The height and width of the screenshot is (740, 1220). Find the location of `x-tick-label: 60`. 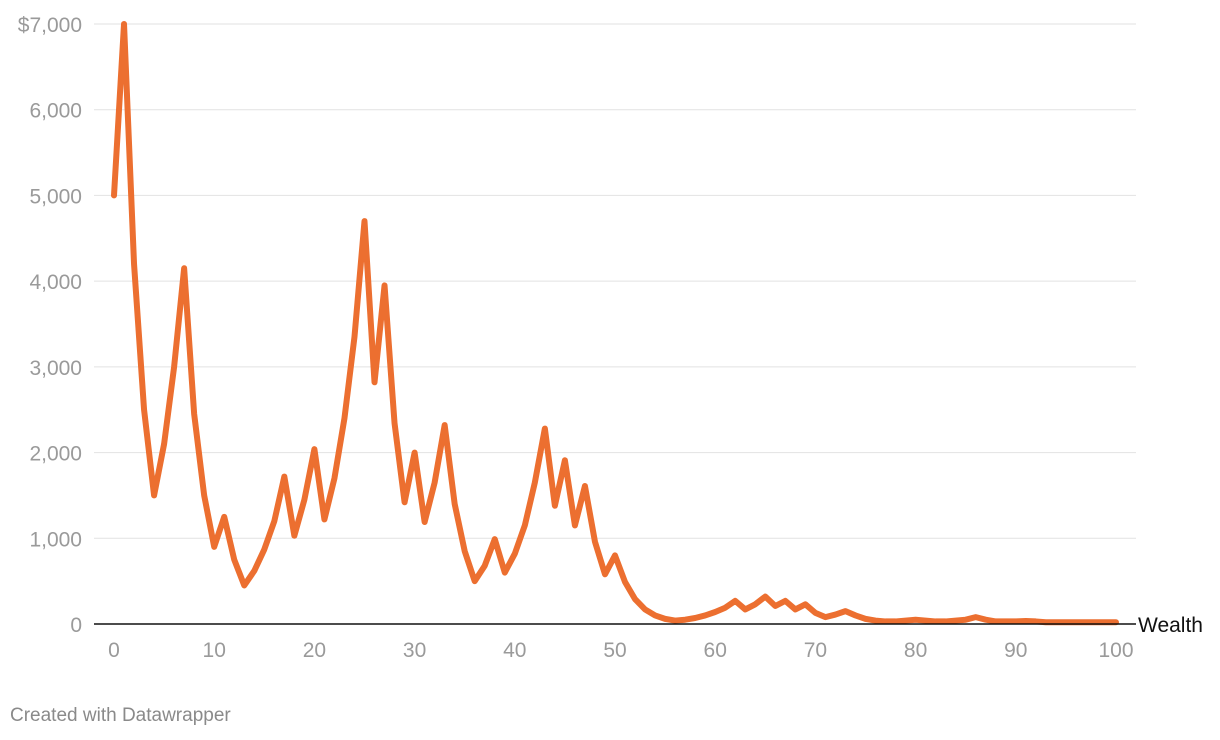

x-tick-label: 60 is located at coordinates (715, 650).